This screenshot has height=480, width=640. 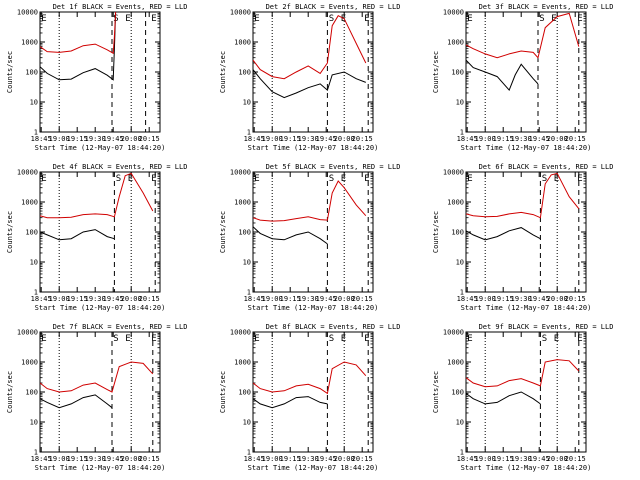 What do you see at coordinates (333, 167) in the screenshot?
I see `panel-title: Det 5f BLACK = Events, RED = LLD` at bounding box center [333, 167].